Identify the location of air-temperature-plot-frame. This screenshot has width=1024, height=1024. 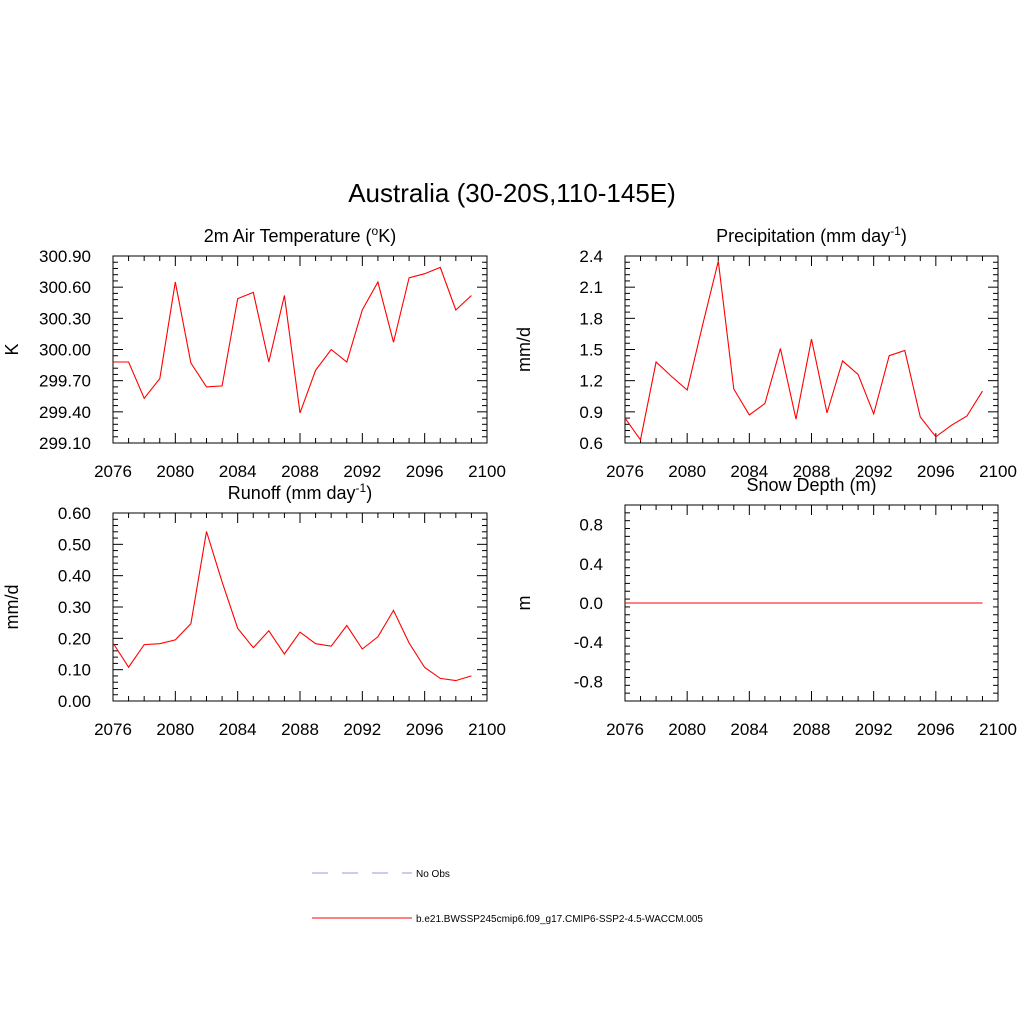
(300, 349).